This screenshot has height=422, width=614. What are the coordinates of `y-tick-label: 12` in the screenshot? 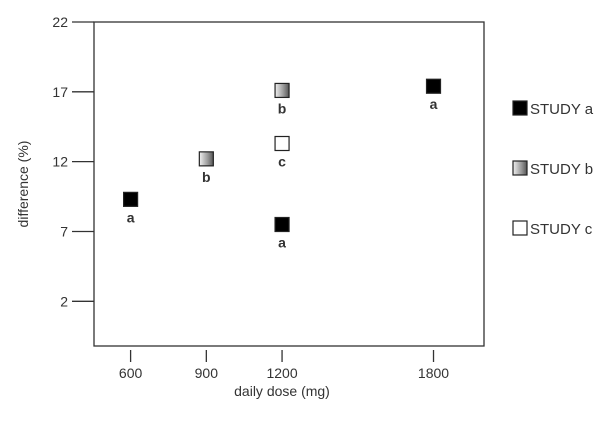 It's located at (60, 162).